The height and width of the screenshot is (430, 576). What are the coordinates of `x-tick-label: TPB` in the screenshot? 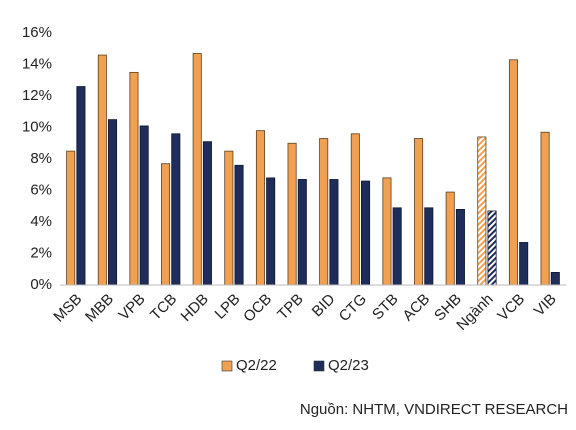 It's located at (290, 307).